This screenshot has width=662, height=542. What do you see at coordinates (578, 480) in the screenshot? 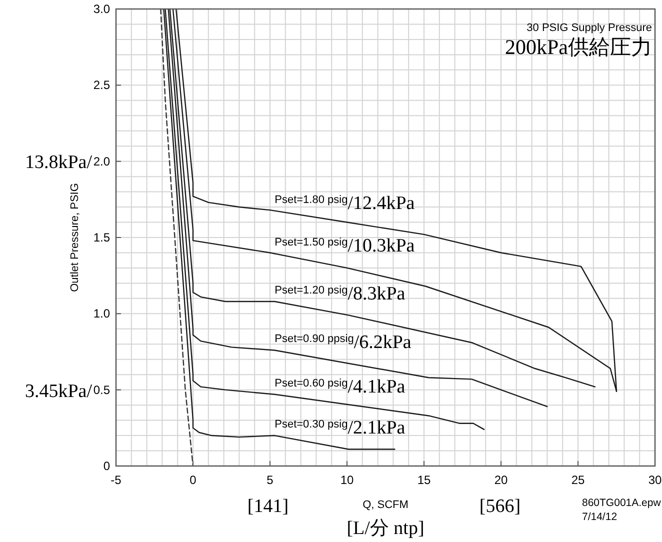
I see `x-tick-label: 25` at bounding box center [578, 480].